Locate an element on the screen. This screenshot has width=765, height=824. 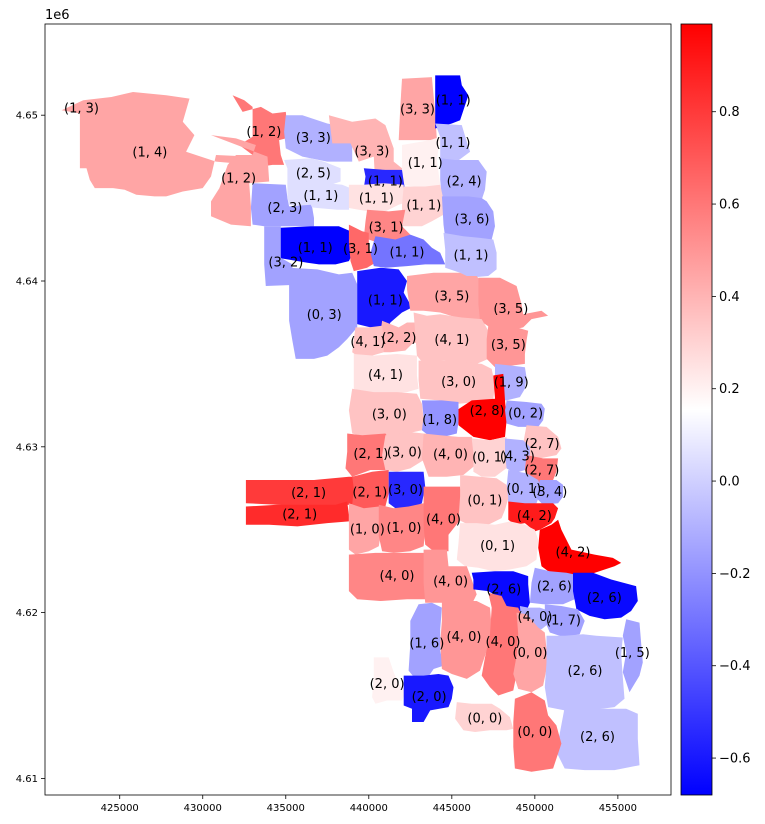
x-tick-label-0: 425000 is located at coordinates (120, 808).